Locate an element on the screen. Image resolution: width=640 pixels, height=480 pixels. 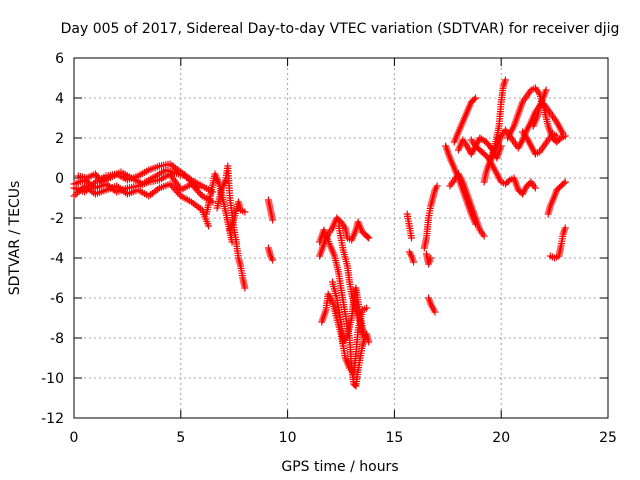
x-tick-label: 10 is located at coordinates (288, 438).